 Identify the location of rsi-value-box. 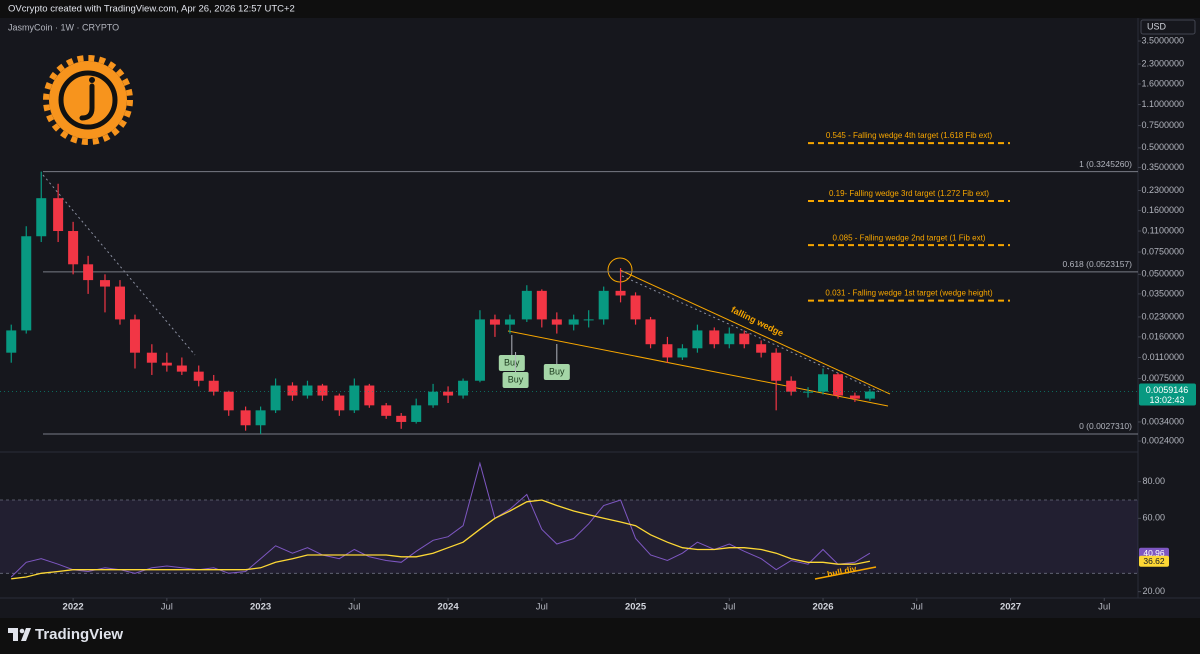
(1154, 561).